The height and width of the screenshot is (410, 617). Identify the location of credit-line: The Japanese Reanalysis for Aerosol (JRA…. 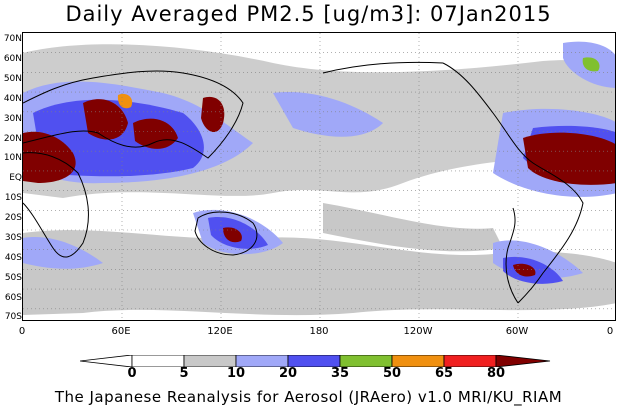
(308, 397).